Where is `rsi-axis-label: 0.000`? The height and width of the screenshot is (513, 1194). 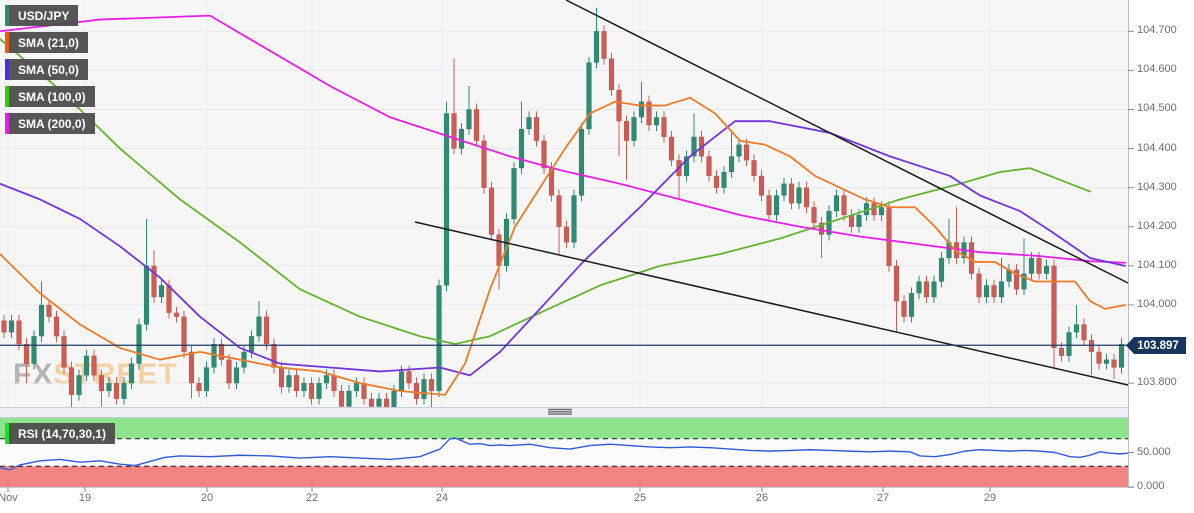
rsi-axis-label: 0.000 is located at coordinates (1151, 486).